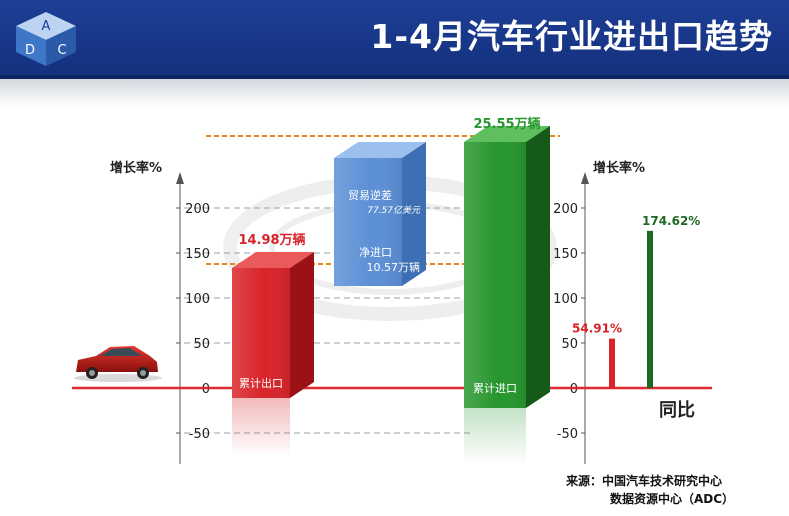 The image size is (789, 516). What do you see at coordinates (206, 389) in the screenshot?
I see `left-axis-tick-label: 0` at bounding box center [206, 389].